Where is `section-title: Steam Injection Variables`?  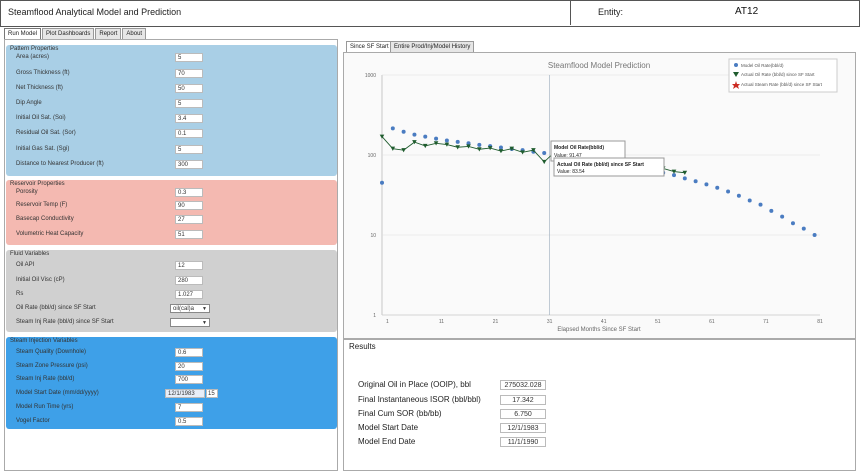 section-title: Steam Injection Variables is located at coordinates (44, 341).